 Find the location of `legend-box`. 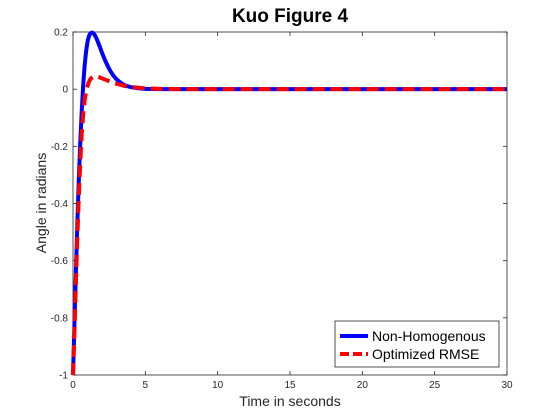

legend-box is located at coordinates (417, 344).